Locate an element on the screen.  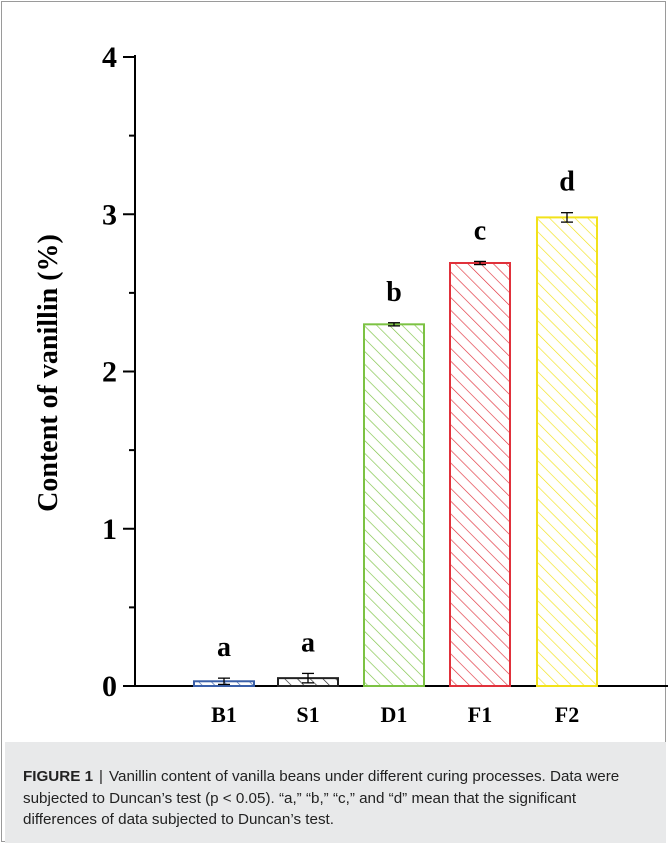
y-tick-label: 4 is located at coordinates (109, 57).